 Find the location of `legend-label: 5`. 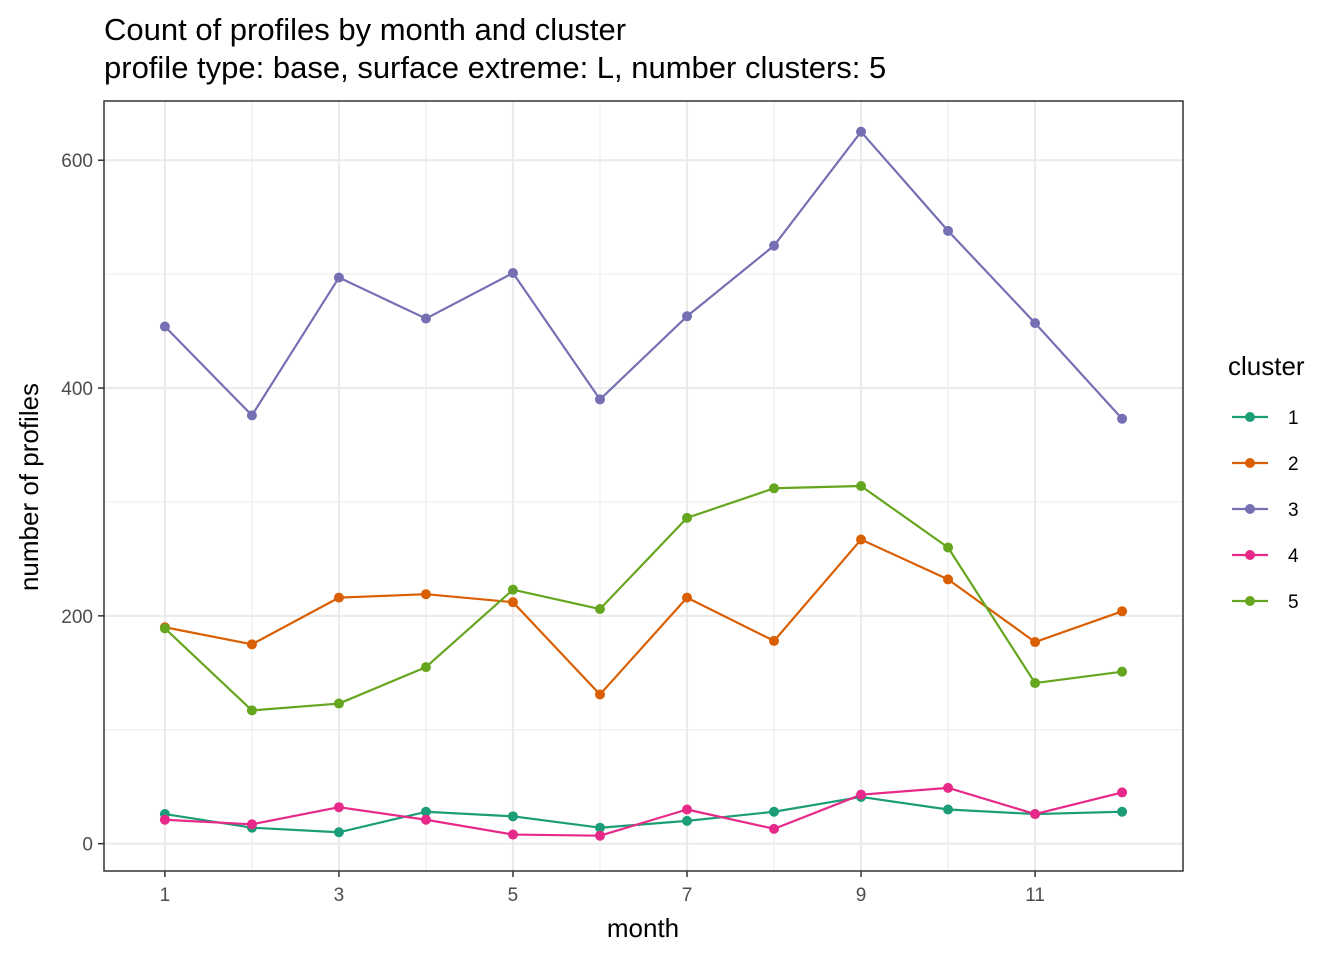

legend-label: 5 is located at coordinates (1293, 602).